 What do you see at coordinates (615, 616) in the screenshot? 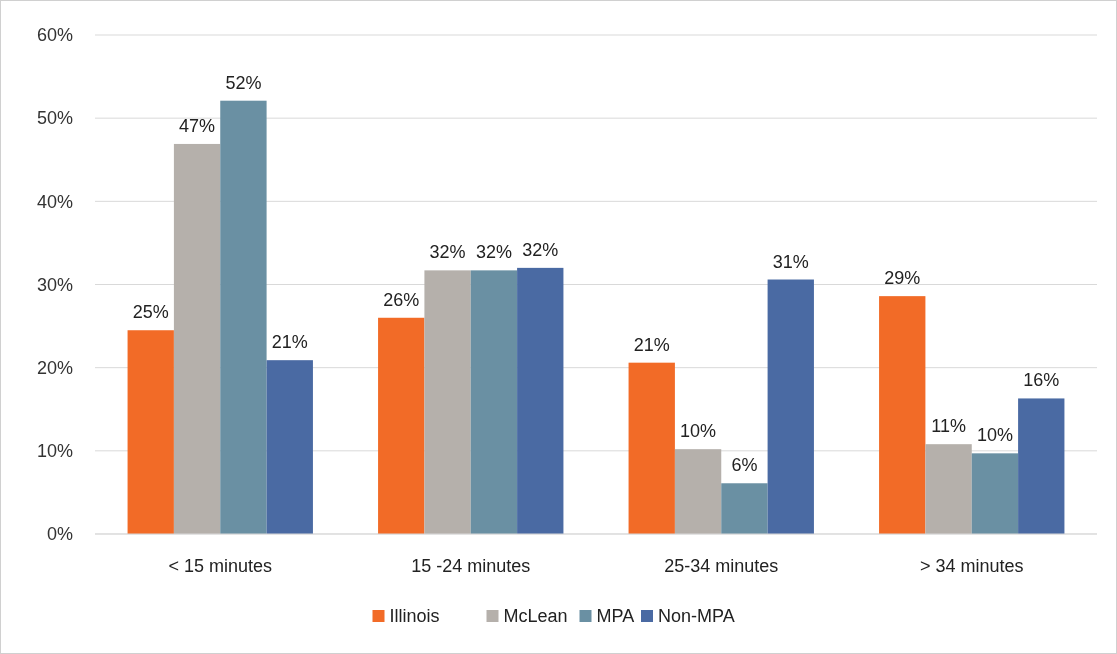
I see `legend-label: MPA` at bounding box center [615, 616].